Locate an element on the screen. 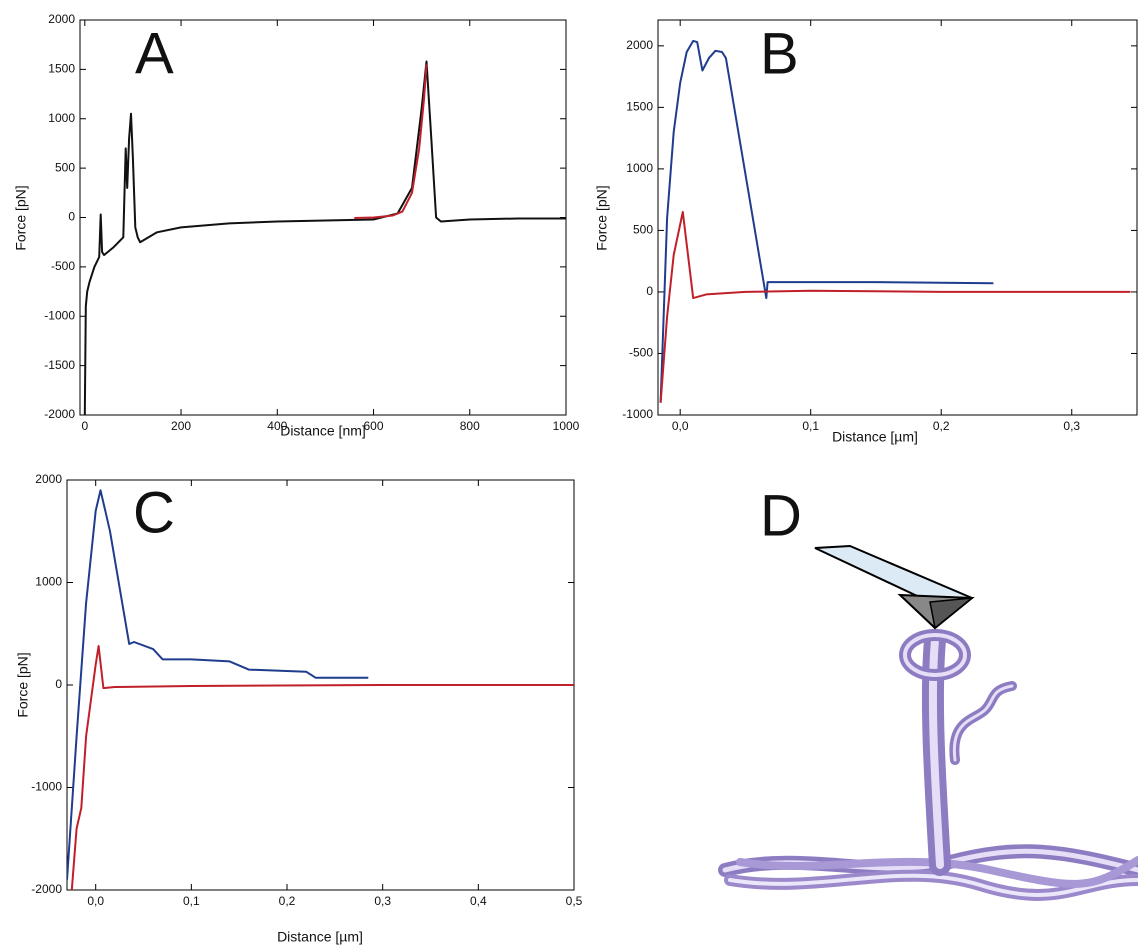 The width and height of the screenshot is (1138, 946). x-tick-label: 0,5 is located at coordinates (574, 901).